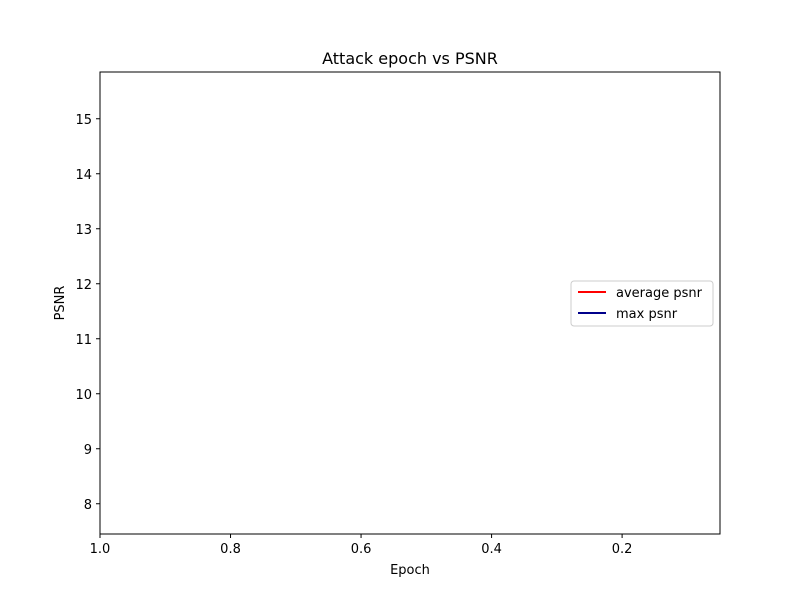 This screenshot has width=800, height=605. What do you see at coordinates (83, 395) in the screenshot?
I see `y-tick-label: 10` at bounding box center [83, 395].